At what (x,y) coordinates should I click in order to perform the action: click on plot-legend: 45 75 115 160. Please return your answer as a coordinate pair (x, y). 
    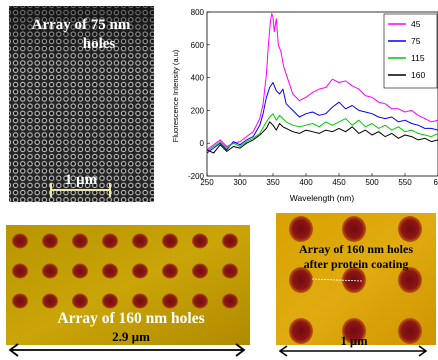
    Looking at the image, I should click on (410, 51).